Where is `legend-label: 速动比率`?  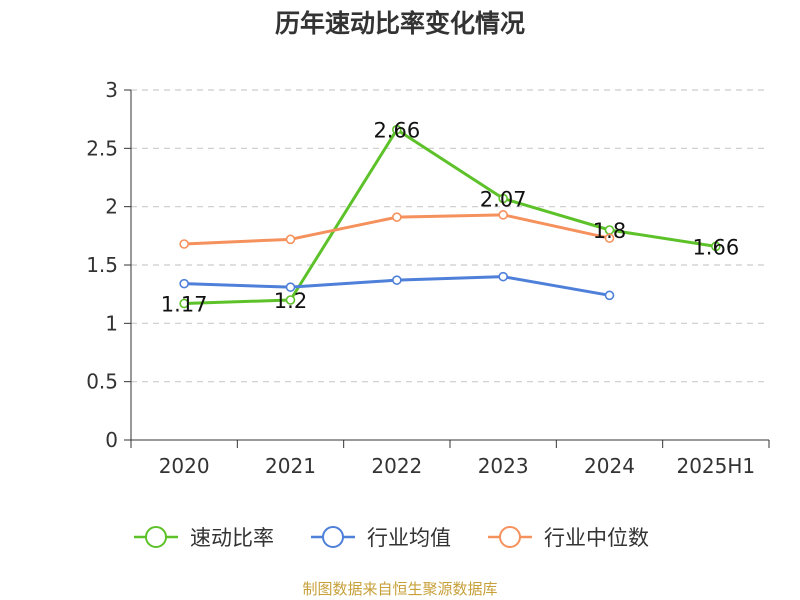
legend-label: 速动比率 is located at coordinates (232, 538).